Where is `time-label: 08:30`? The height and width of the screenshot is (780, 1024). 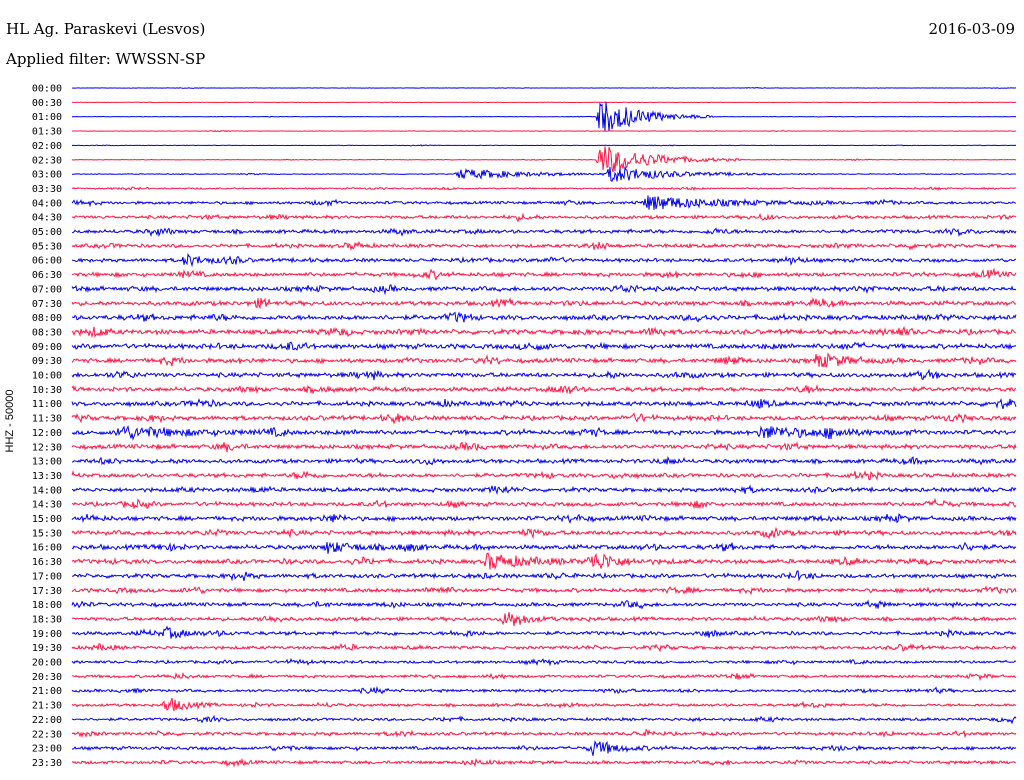
time-label: 08:30 is located at coordinates (47, 332).